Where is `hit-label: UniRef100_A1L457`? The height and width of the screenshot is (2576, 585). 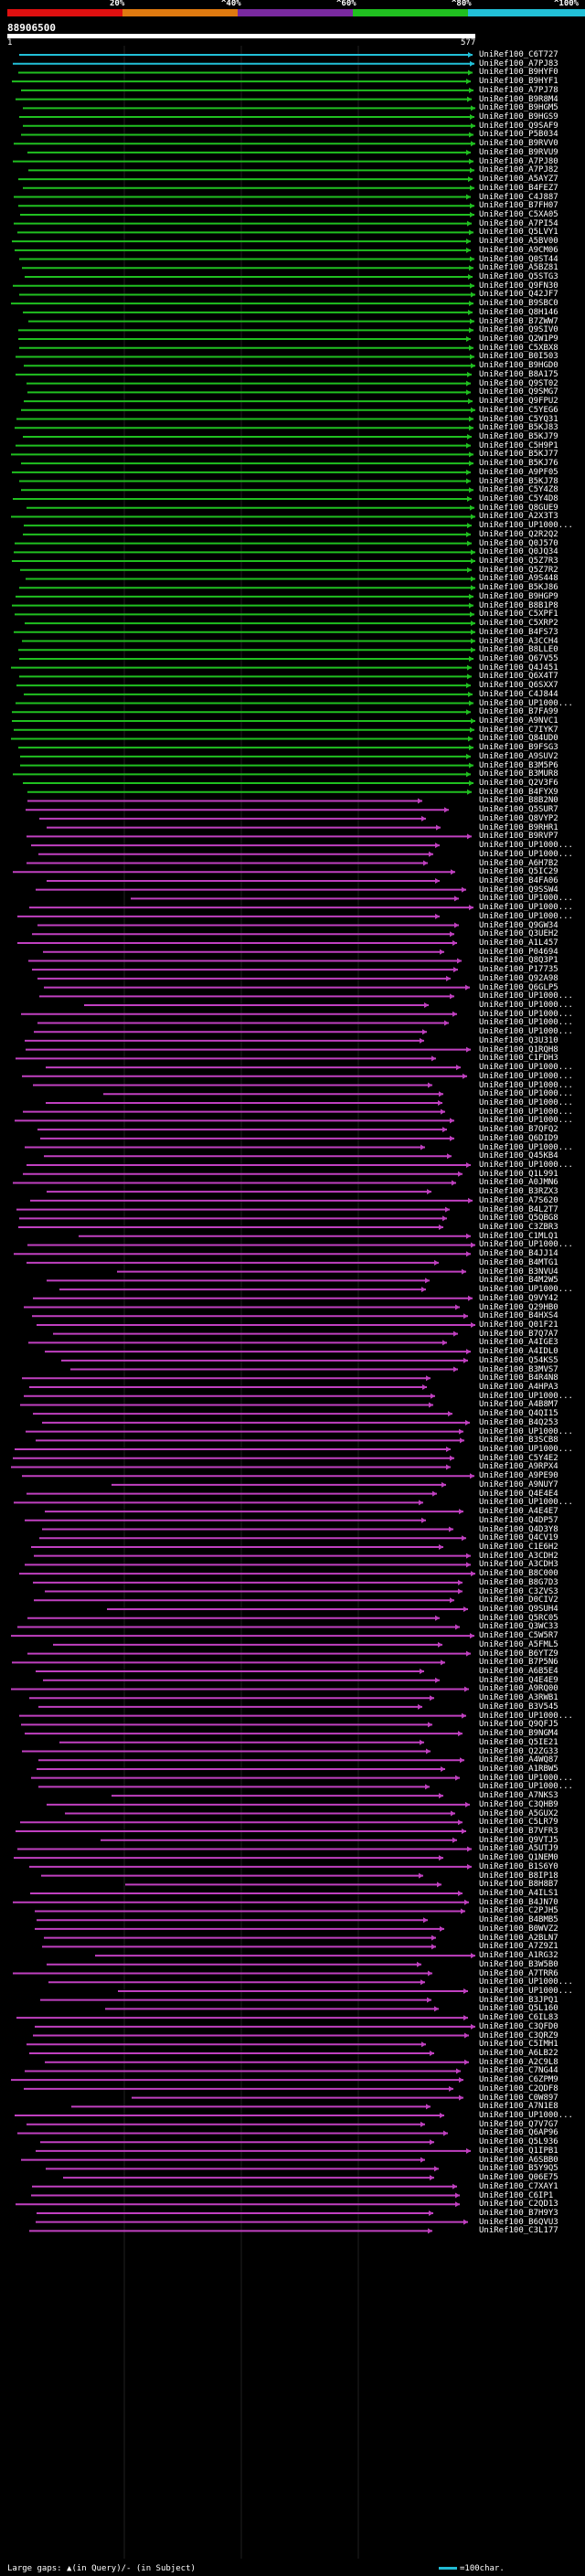
hit-label: UniRef100_A1L457 is located at coordinates (518, 943).